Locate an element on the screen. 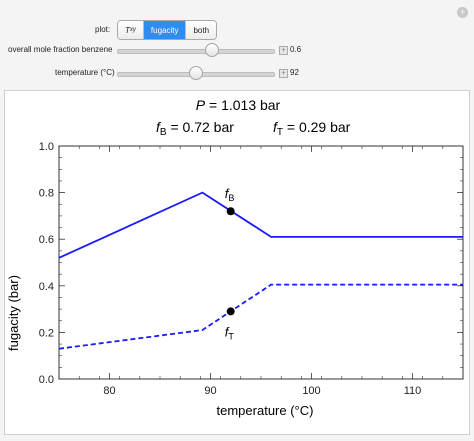  pressure-symbol: P is located at coordinates (201, 105).